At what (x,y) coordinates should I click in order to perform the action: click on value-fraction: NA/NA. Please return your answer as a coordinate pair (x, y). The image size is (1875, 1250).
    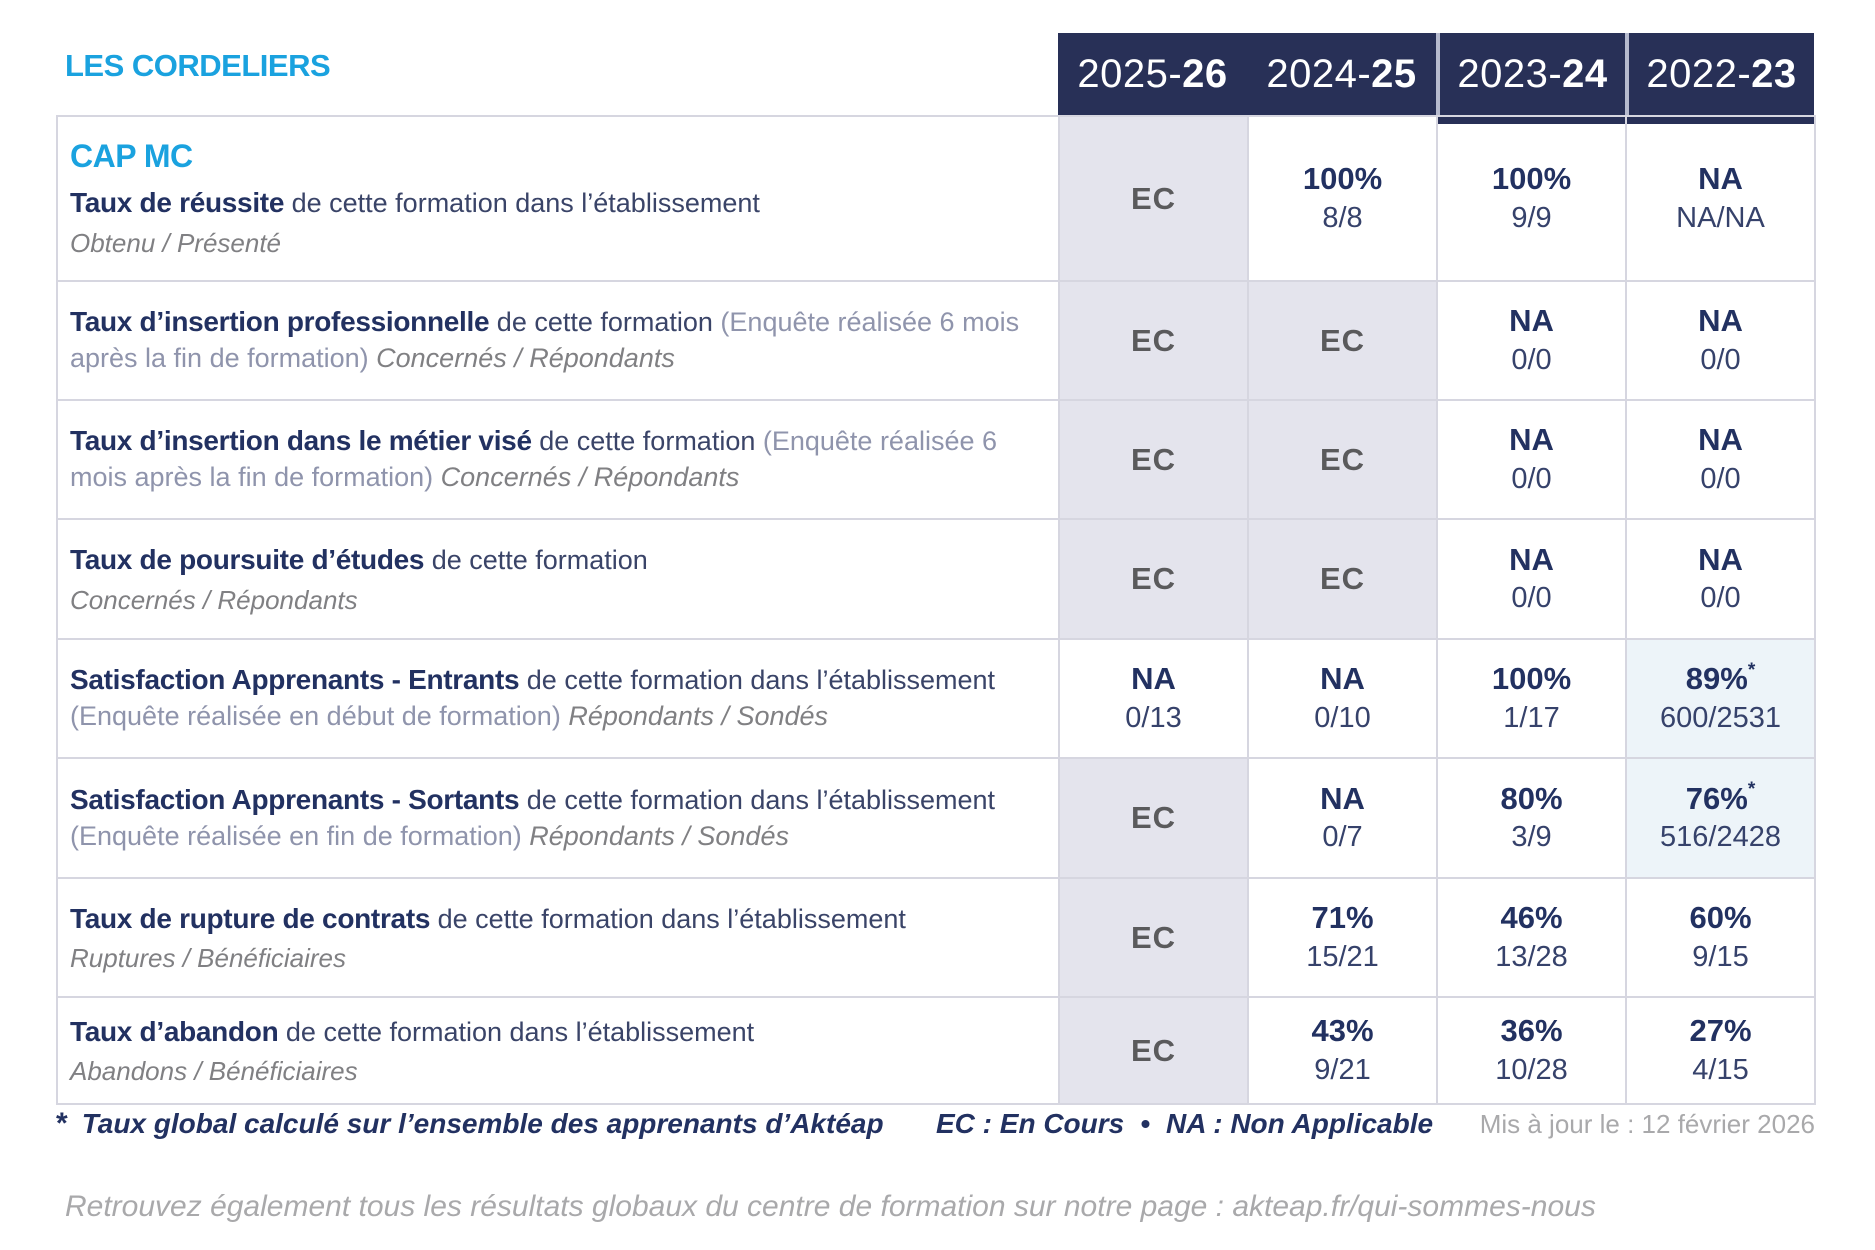
    Looking at the image, I should click on (1720, 217).